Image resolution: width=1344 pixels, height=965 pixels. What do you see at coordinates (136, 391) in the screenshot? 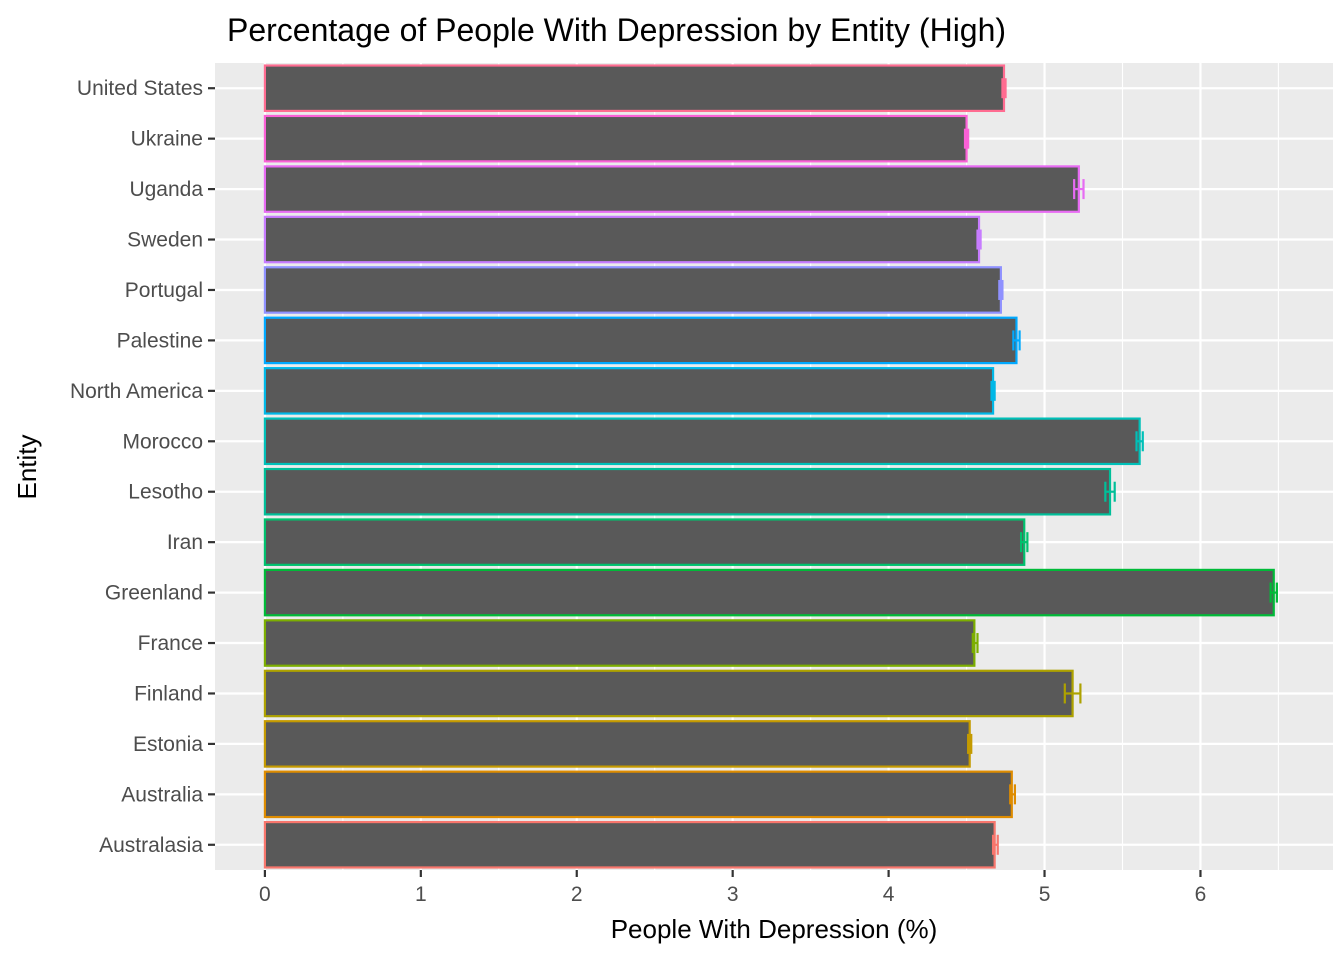
I see `y-tick-label: North America` at bounding box center [136, 391].